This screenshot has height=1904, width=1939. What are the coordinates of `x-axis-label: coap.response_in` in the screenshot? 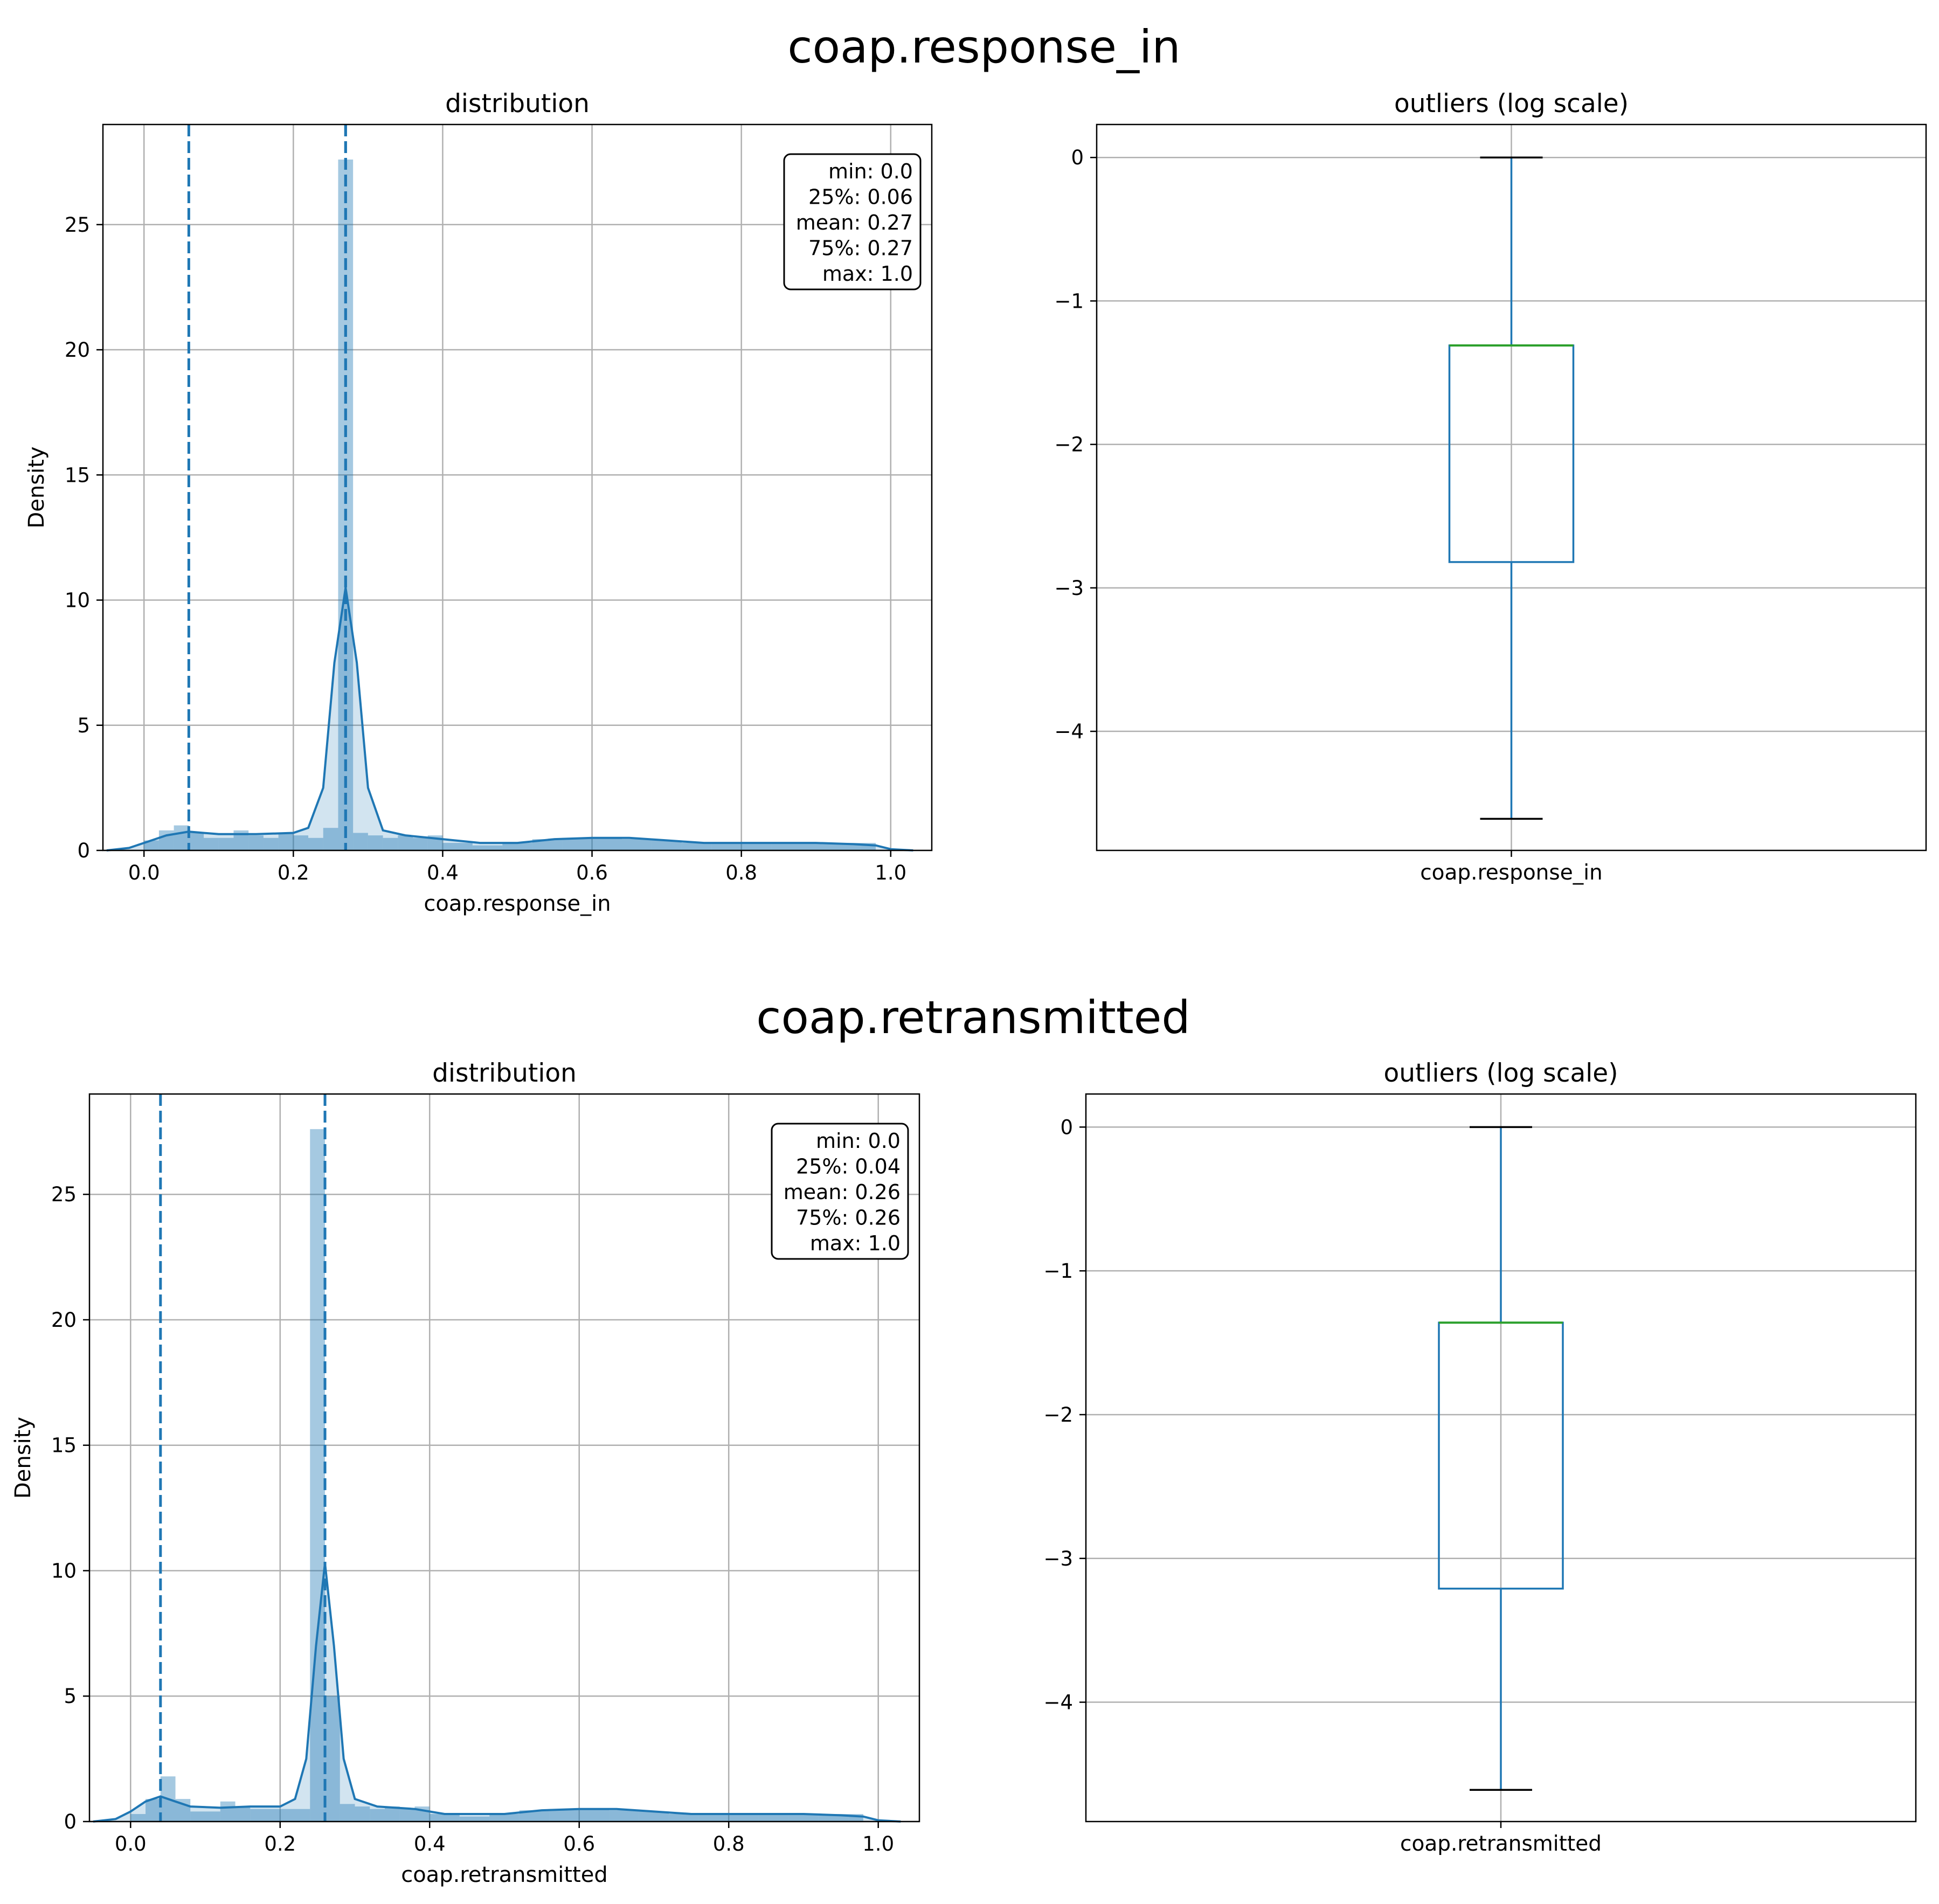 It's located at (517, 904).